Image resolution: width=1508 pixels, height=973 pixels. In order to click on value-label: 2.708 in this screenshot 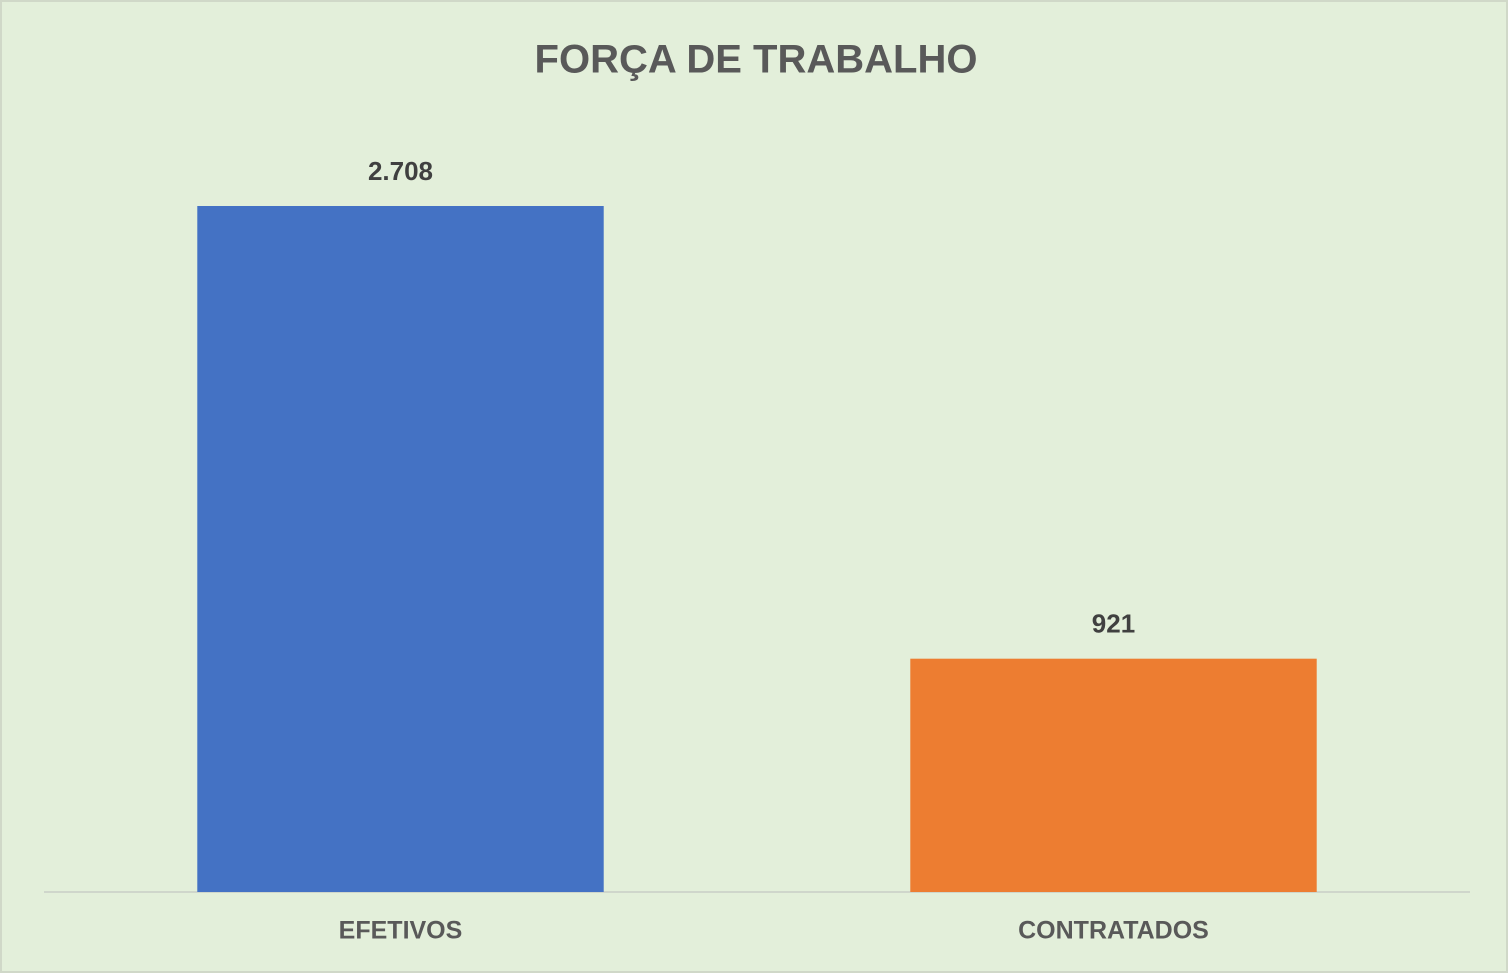, I will do `click(400, 171)`.